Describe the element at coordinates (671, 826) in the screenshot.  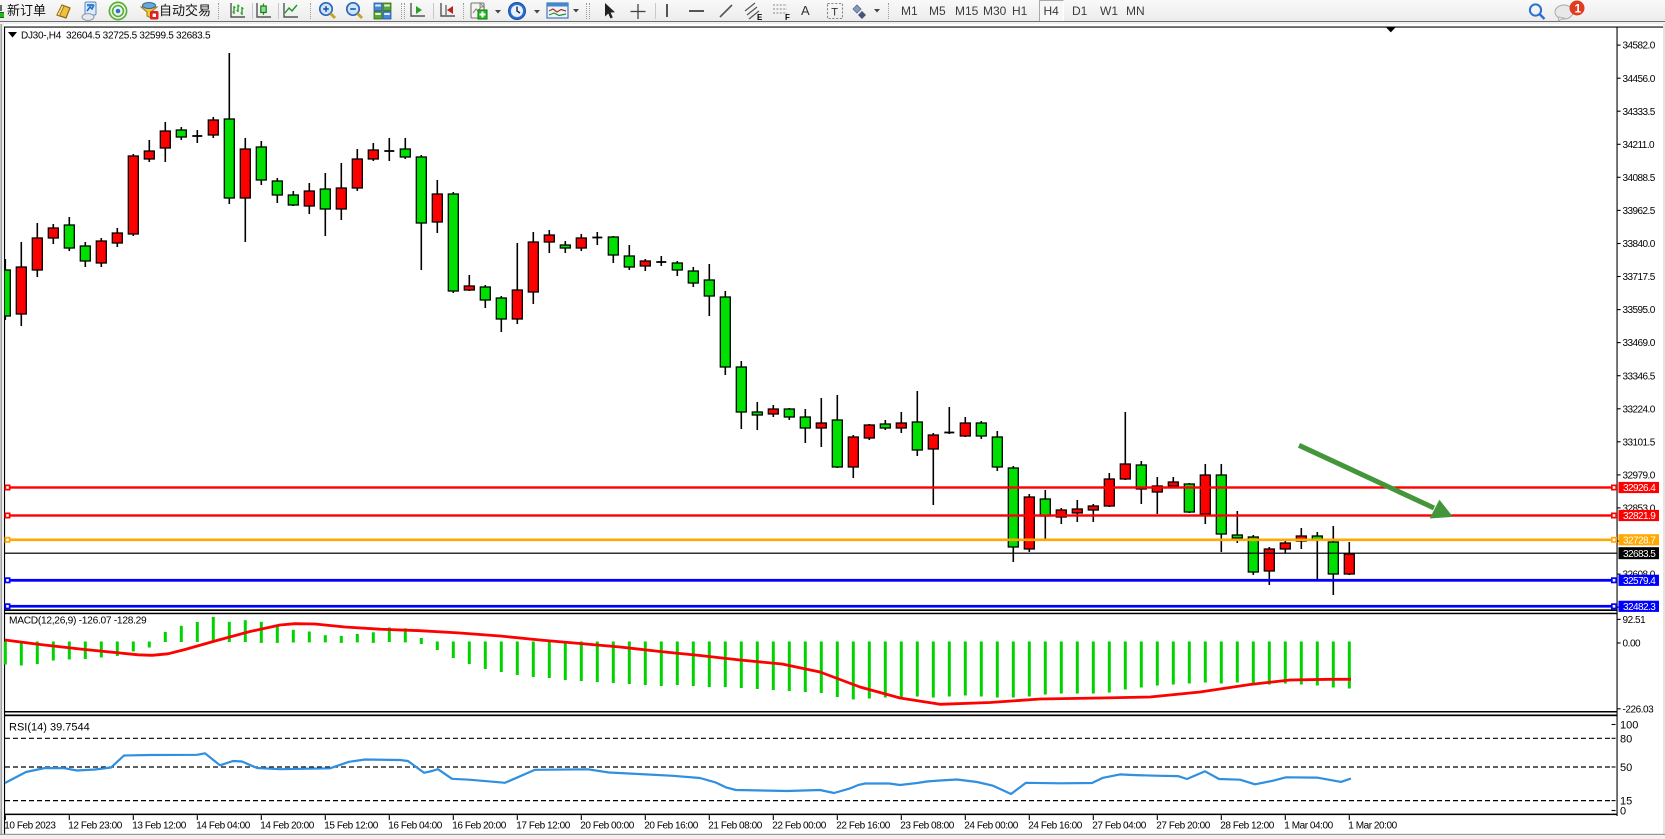
I see `svg-text: 20 Feb 16:00` at that location.